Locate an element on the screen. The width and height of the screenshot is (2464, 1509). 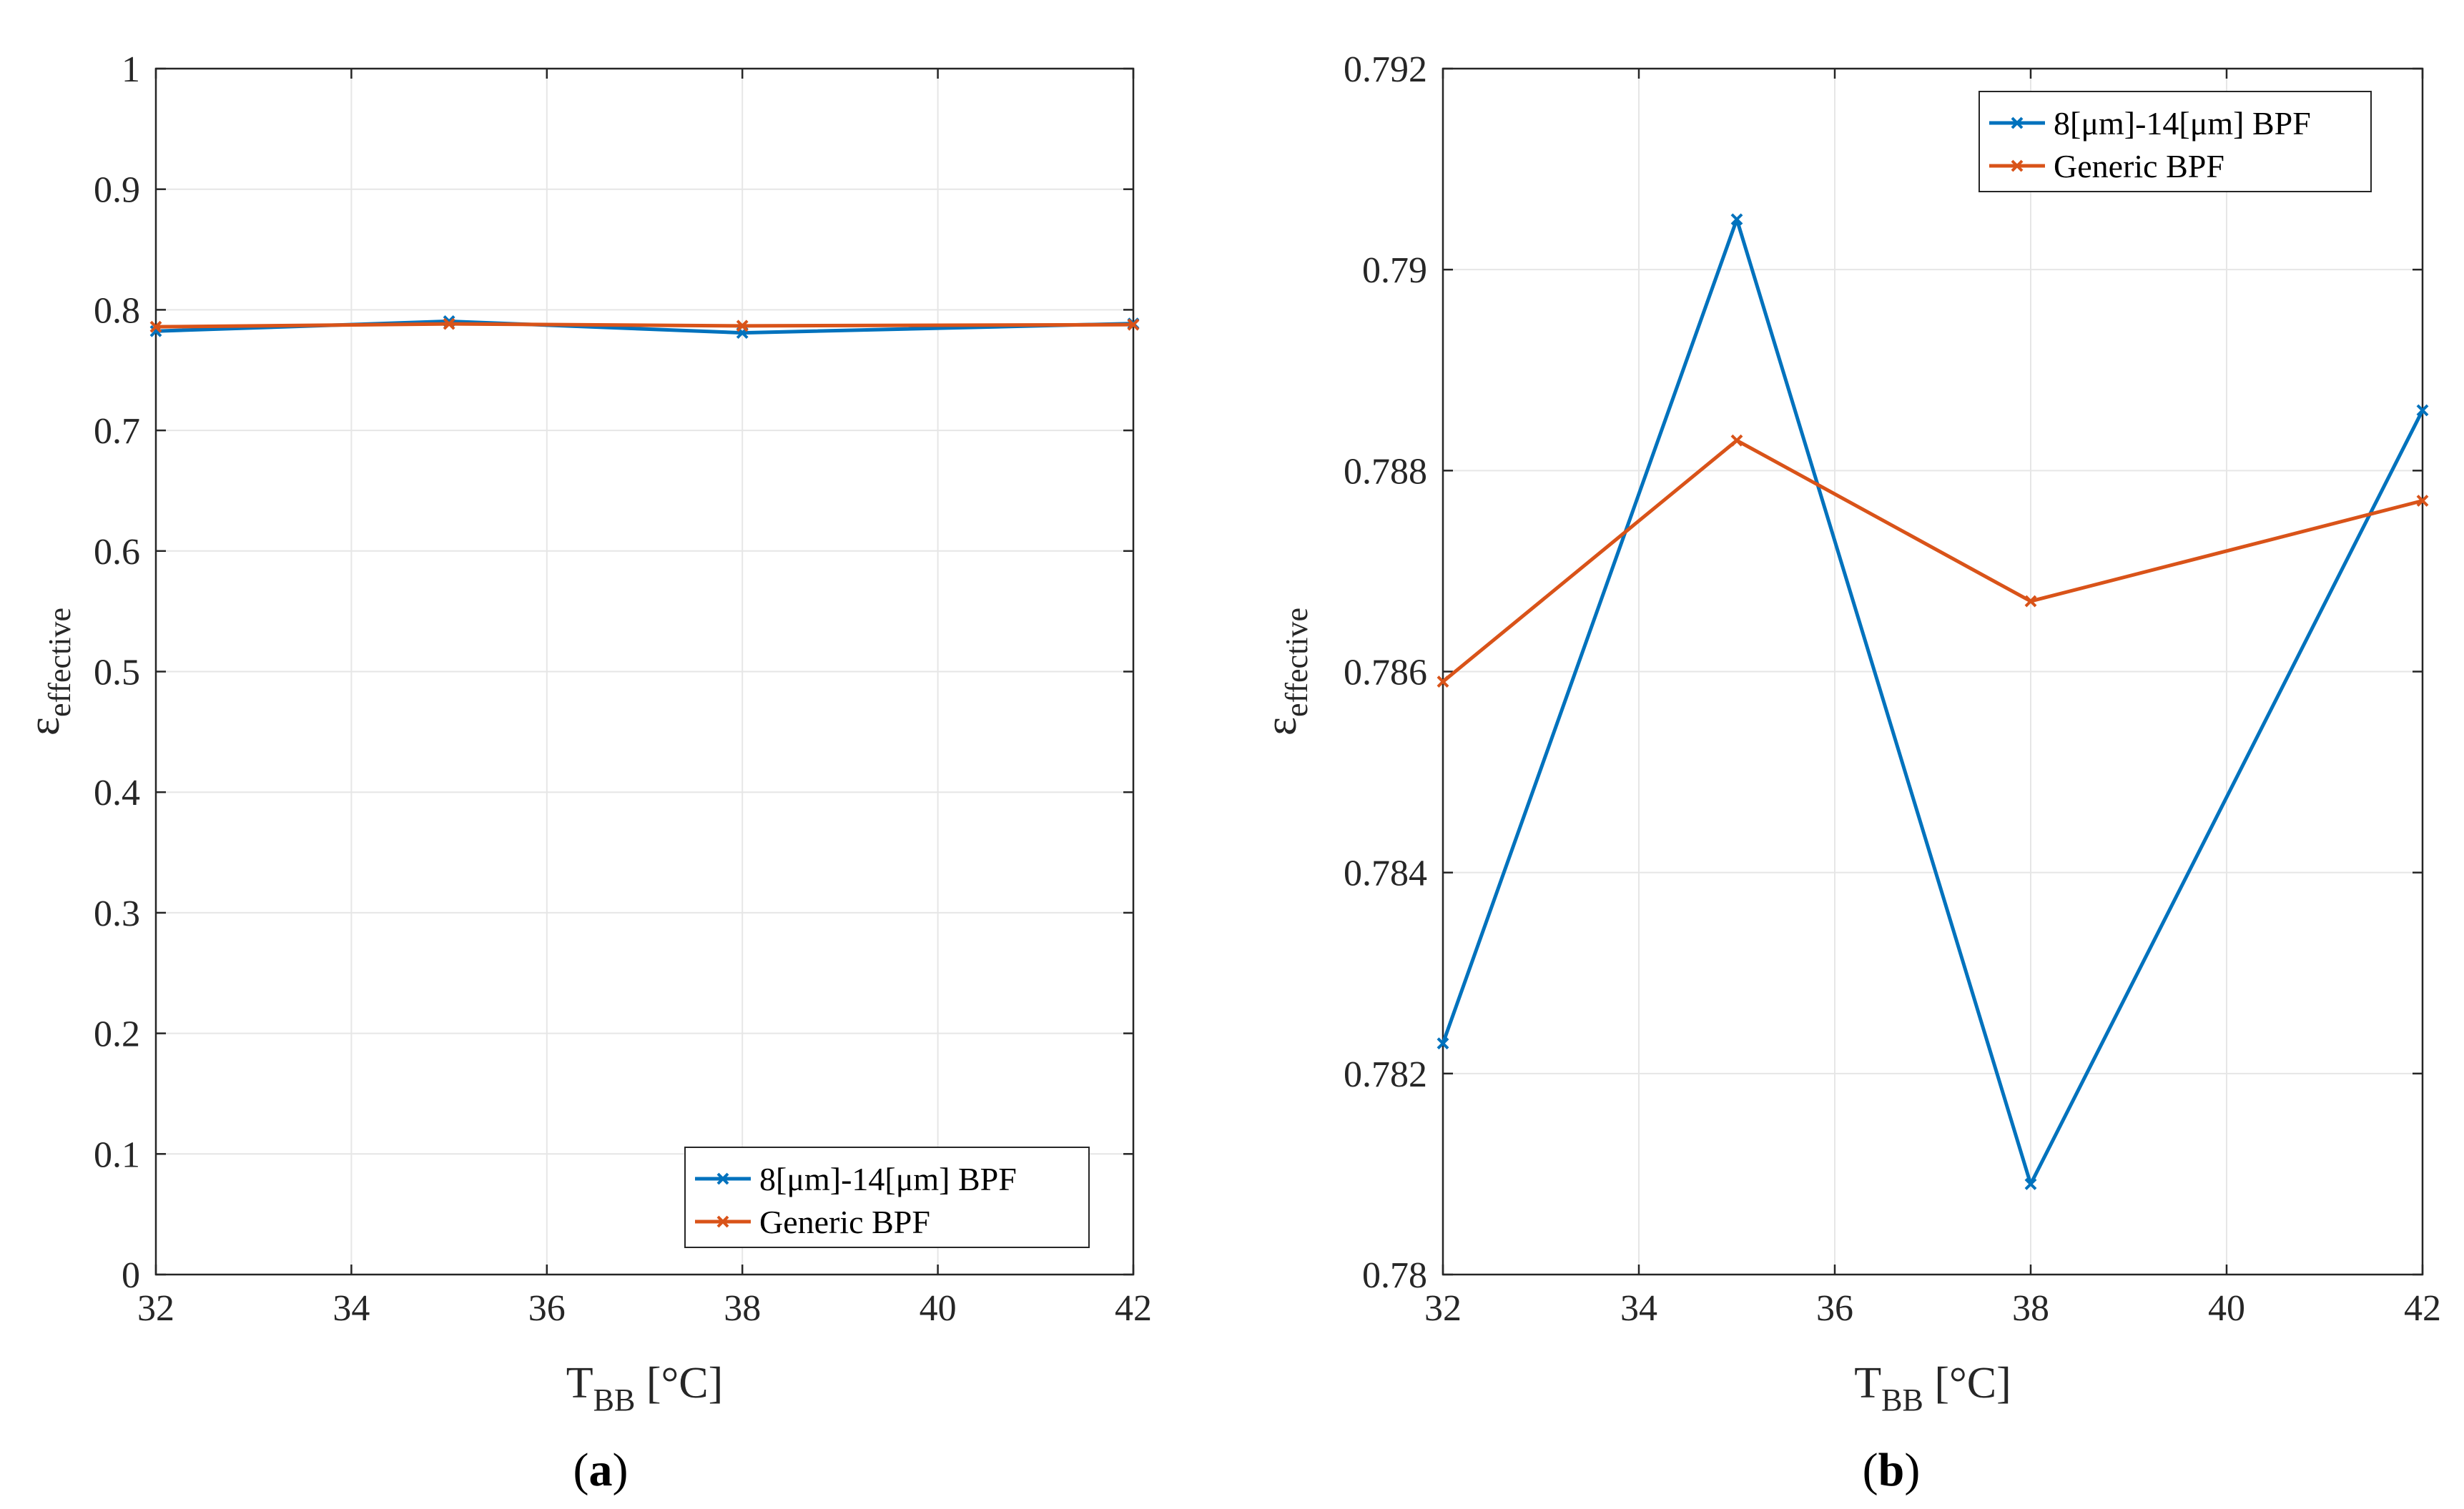
y-tick-label: 0.788 is located at coordinates (1385, 471).